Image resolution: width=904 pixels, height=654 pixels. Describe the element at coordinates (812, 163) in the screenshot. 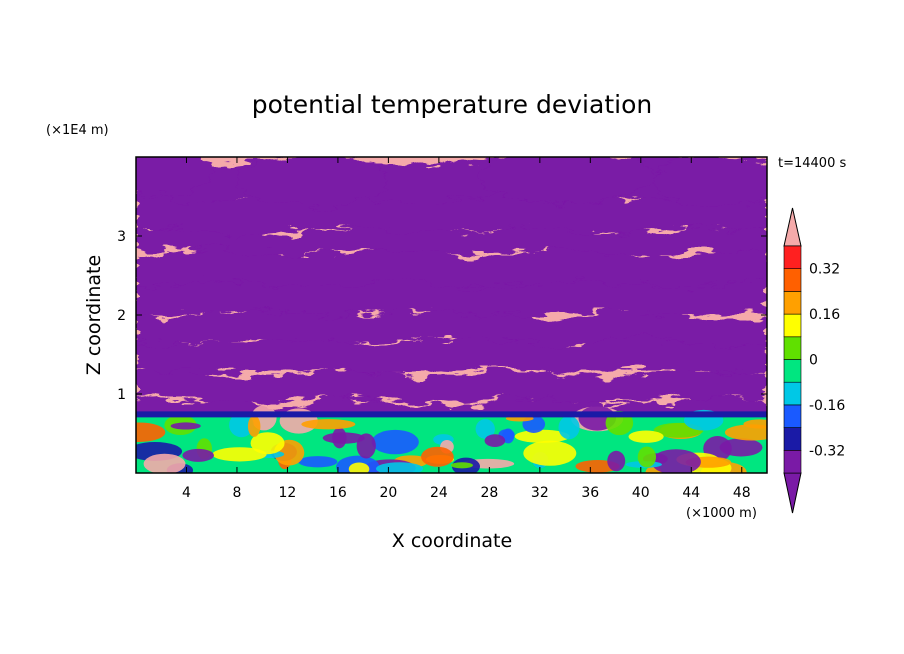

I see `time-label: t=14400 s` at that location.